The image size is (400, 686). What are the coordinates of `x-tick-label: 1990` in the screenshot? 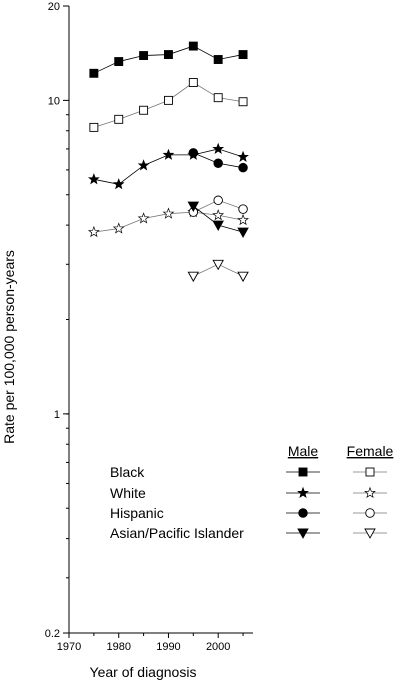 It's located at (168, 647).